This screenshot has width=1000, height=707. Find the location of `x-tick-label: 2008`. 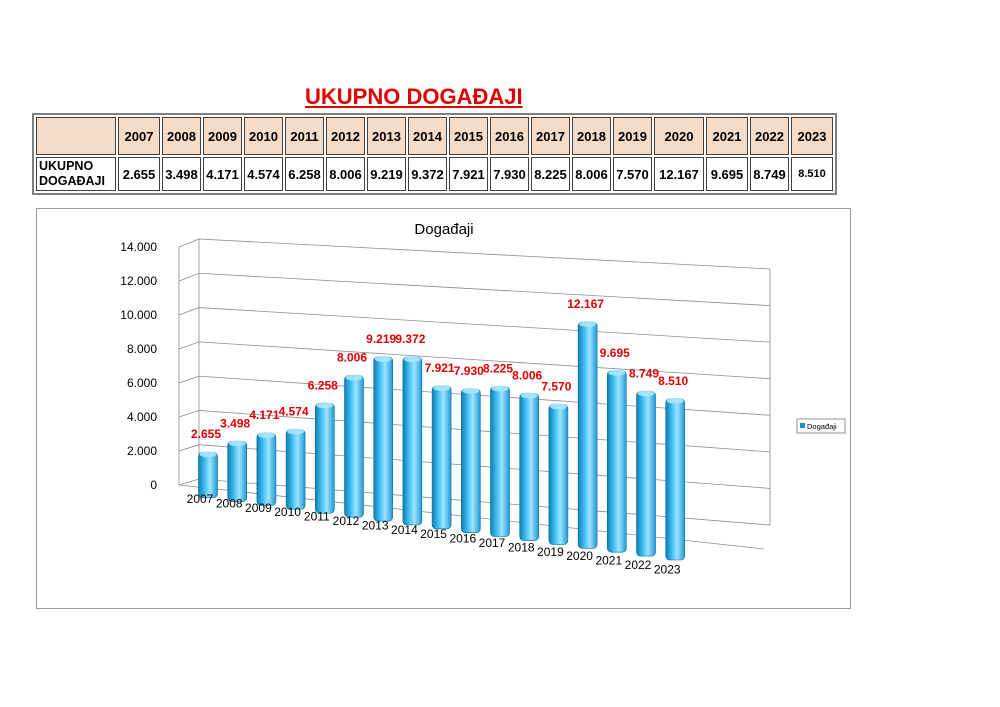

x-tick-label: 2008 is located at coordinates (229, 503).